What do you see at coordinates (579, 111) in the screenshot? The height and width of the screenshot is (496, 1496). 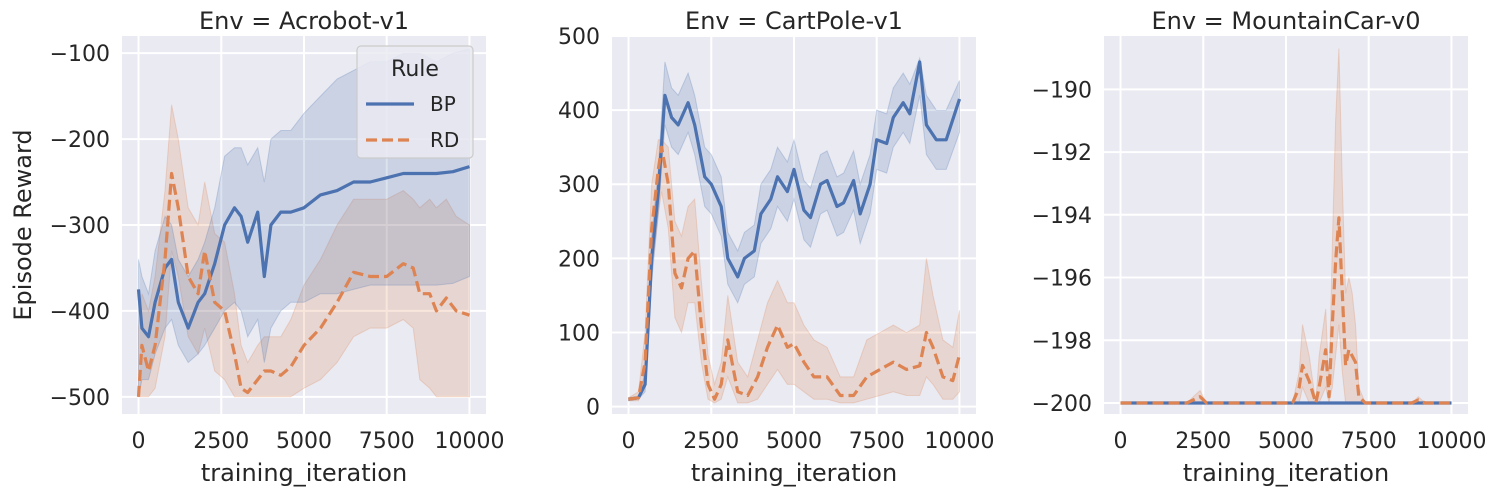 I see `y-tick-label: 400` at bounding box center [579, 111].